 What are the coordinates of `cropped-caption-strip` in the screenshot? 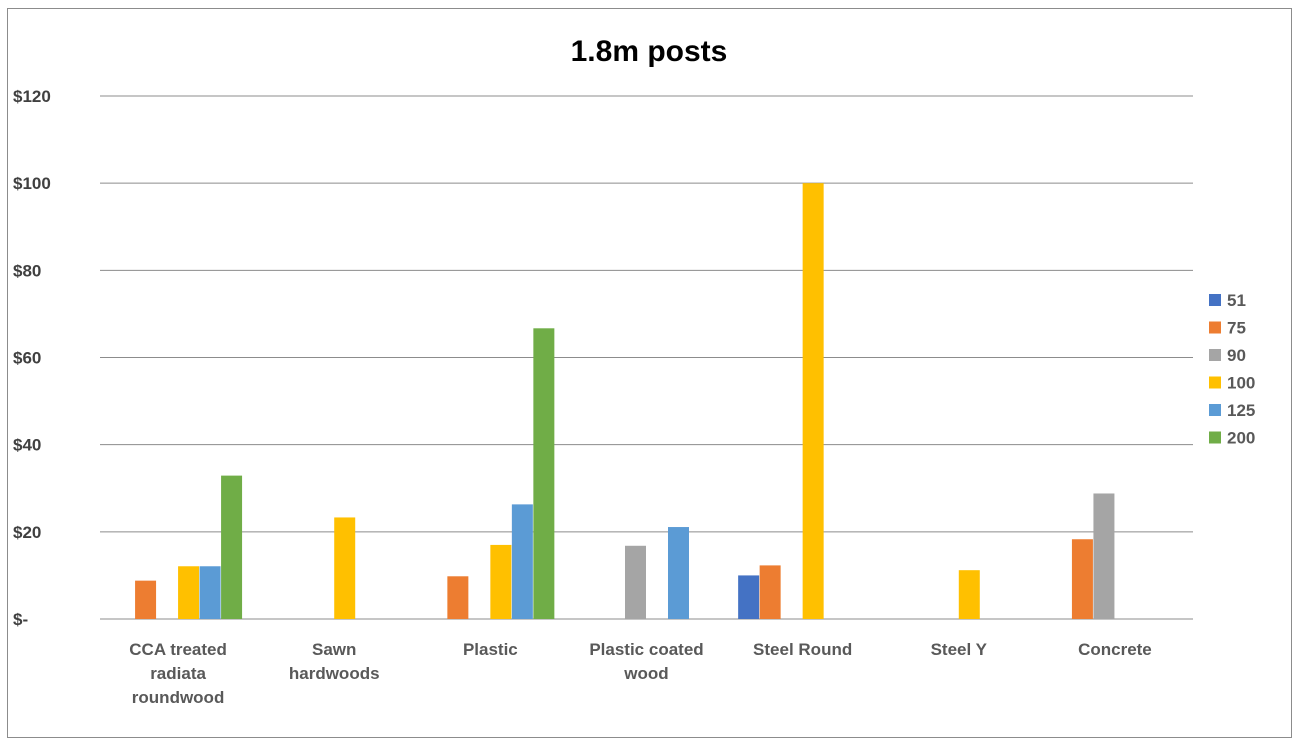 It's located at (646, 4).